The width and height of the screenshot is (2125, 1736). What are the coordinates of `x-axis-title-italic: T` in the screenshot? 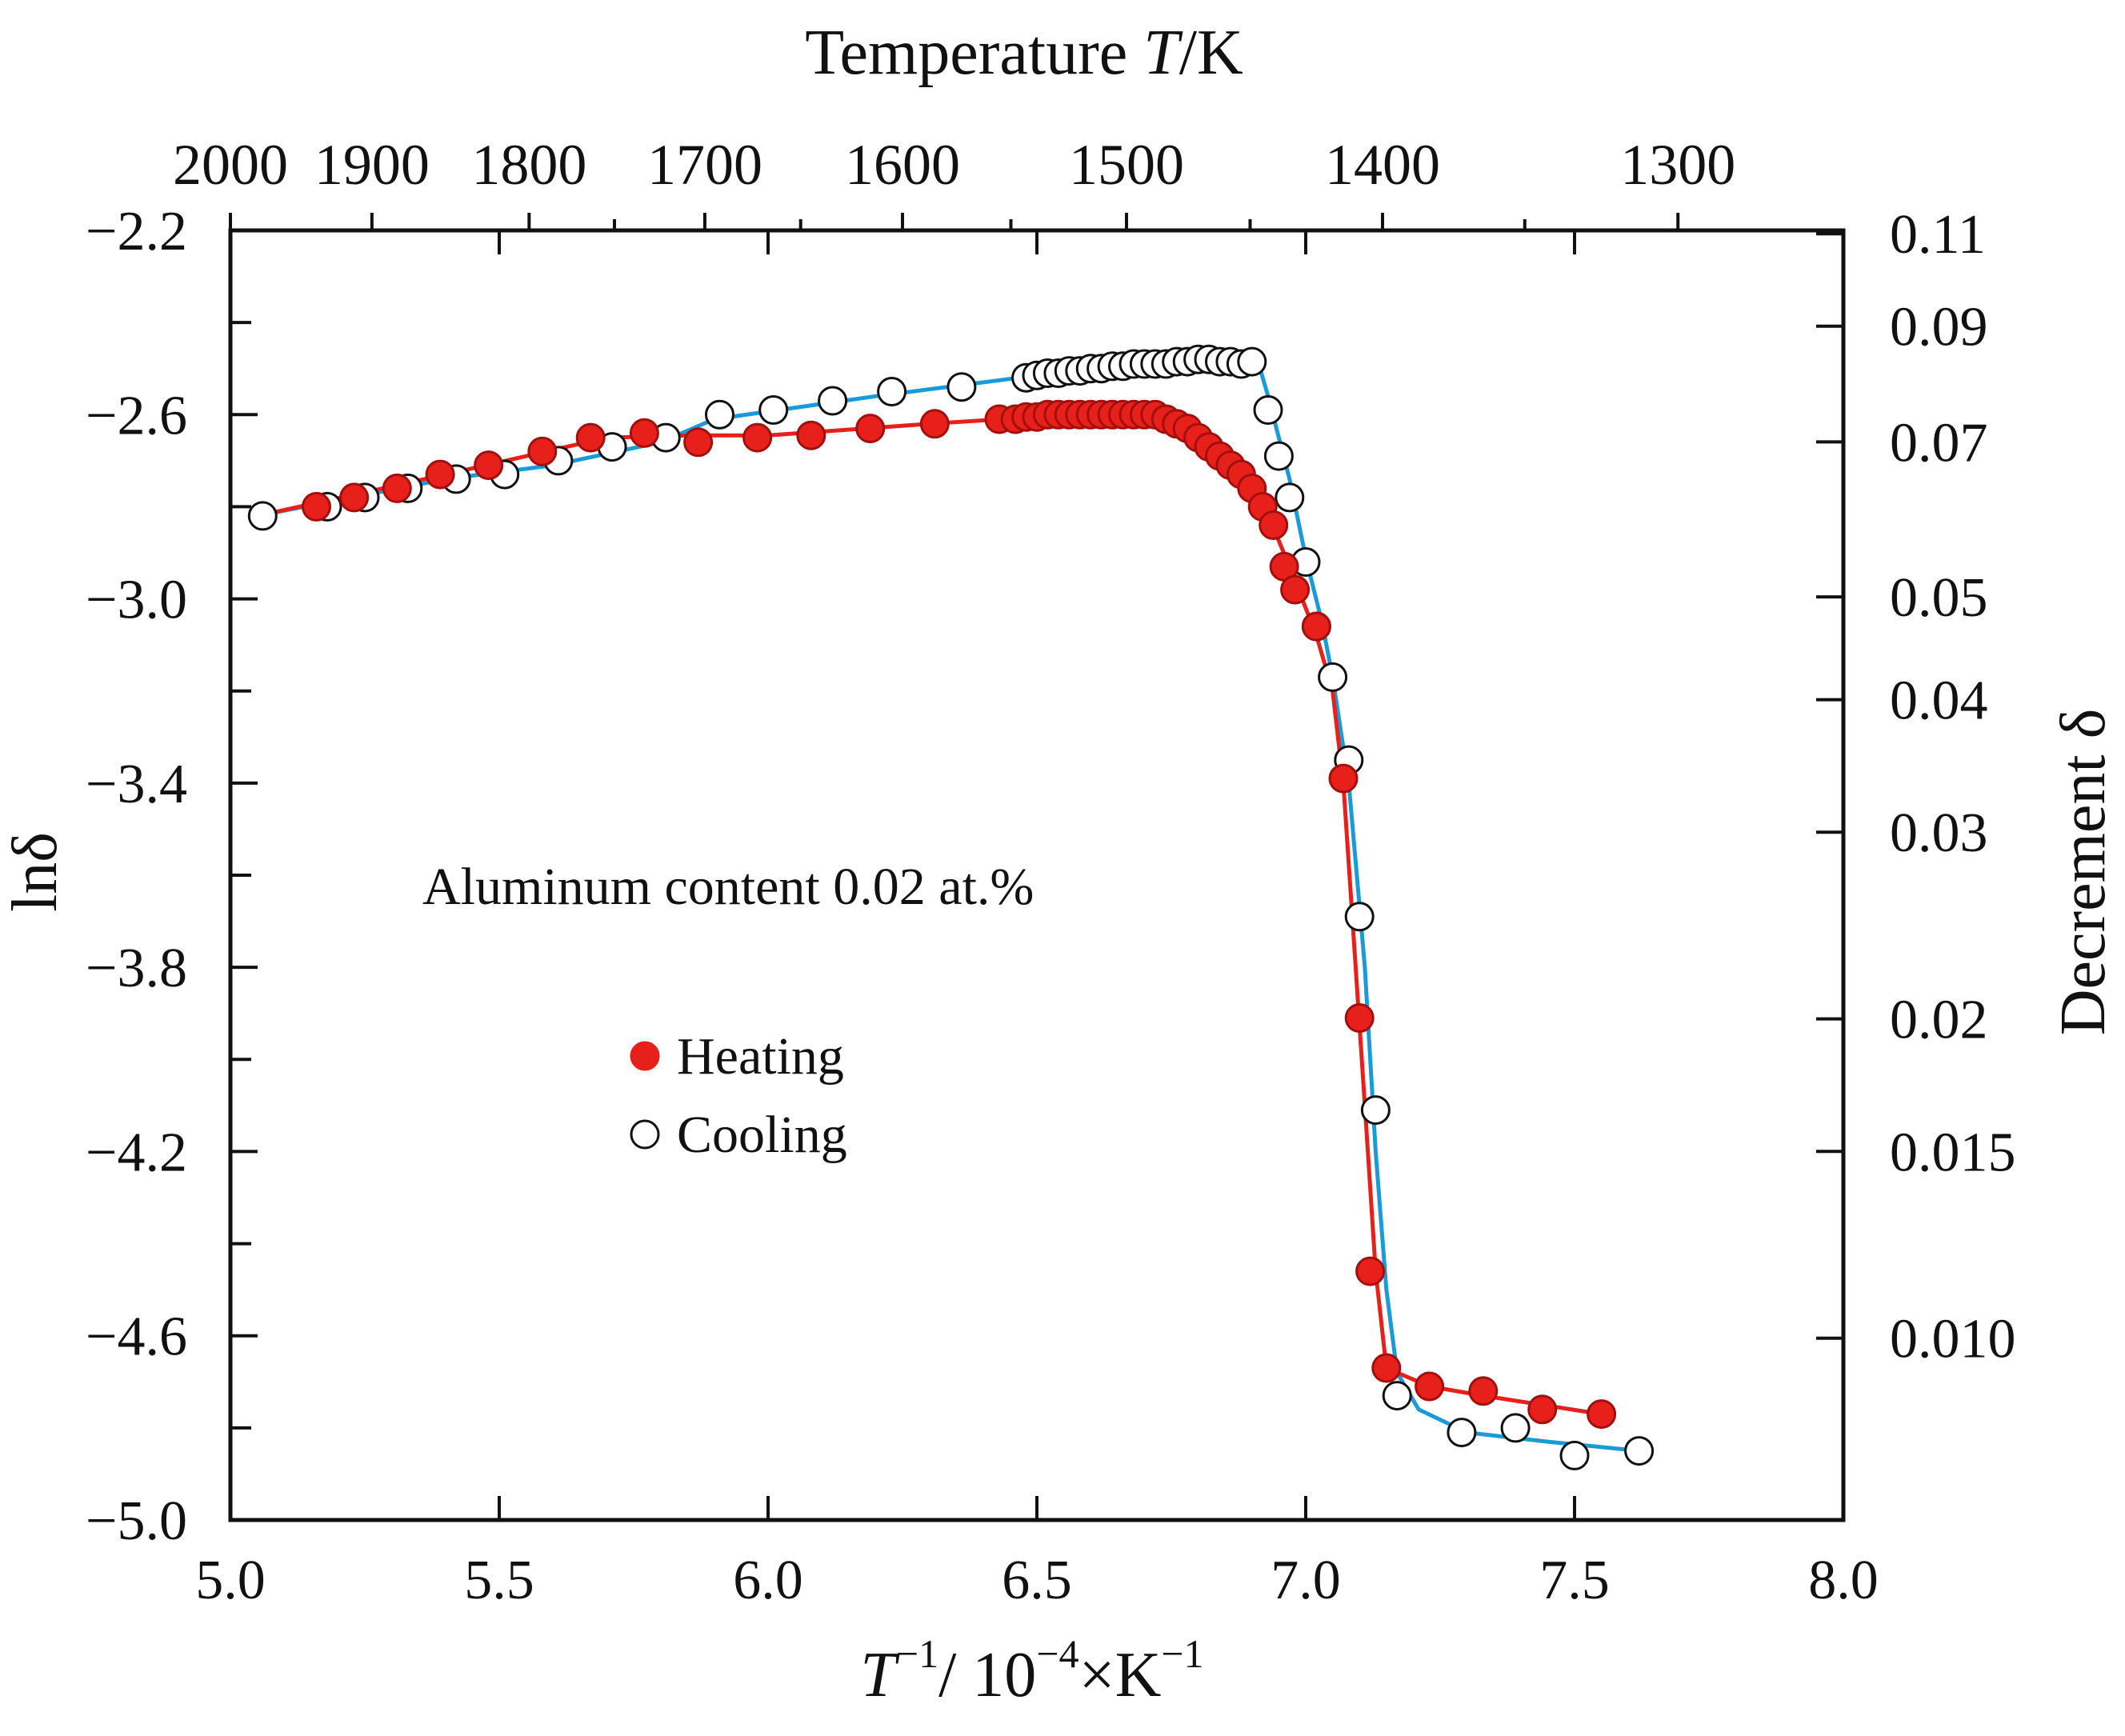 It's located at (880, 1675).